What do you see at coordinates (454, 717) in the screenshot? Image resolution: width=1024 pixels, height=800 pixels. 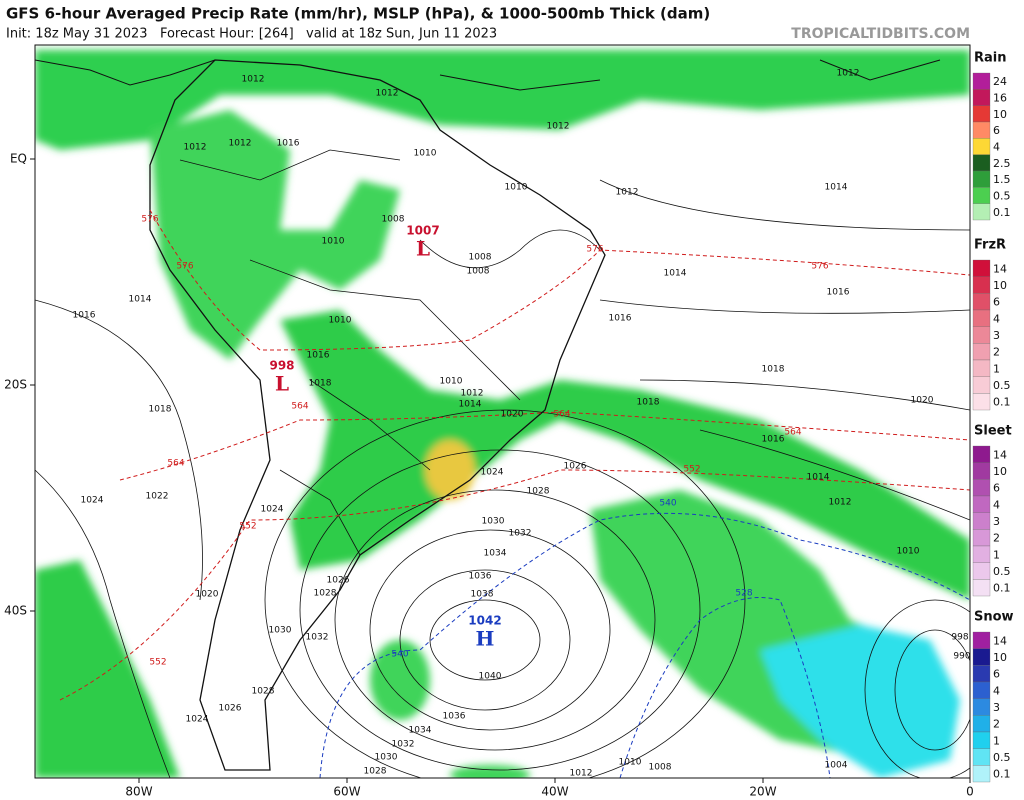 I see `isobar-label: 1036` at bounding box center [454, 717].